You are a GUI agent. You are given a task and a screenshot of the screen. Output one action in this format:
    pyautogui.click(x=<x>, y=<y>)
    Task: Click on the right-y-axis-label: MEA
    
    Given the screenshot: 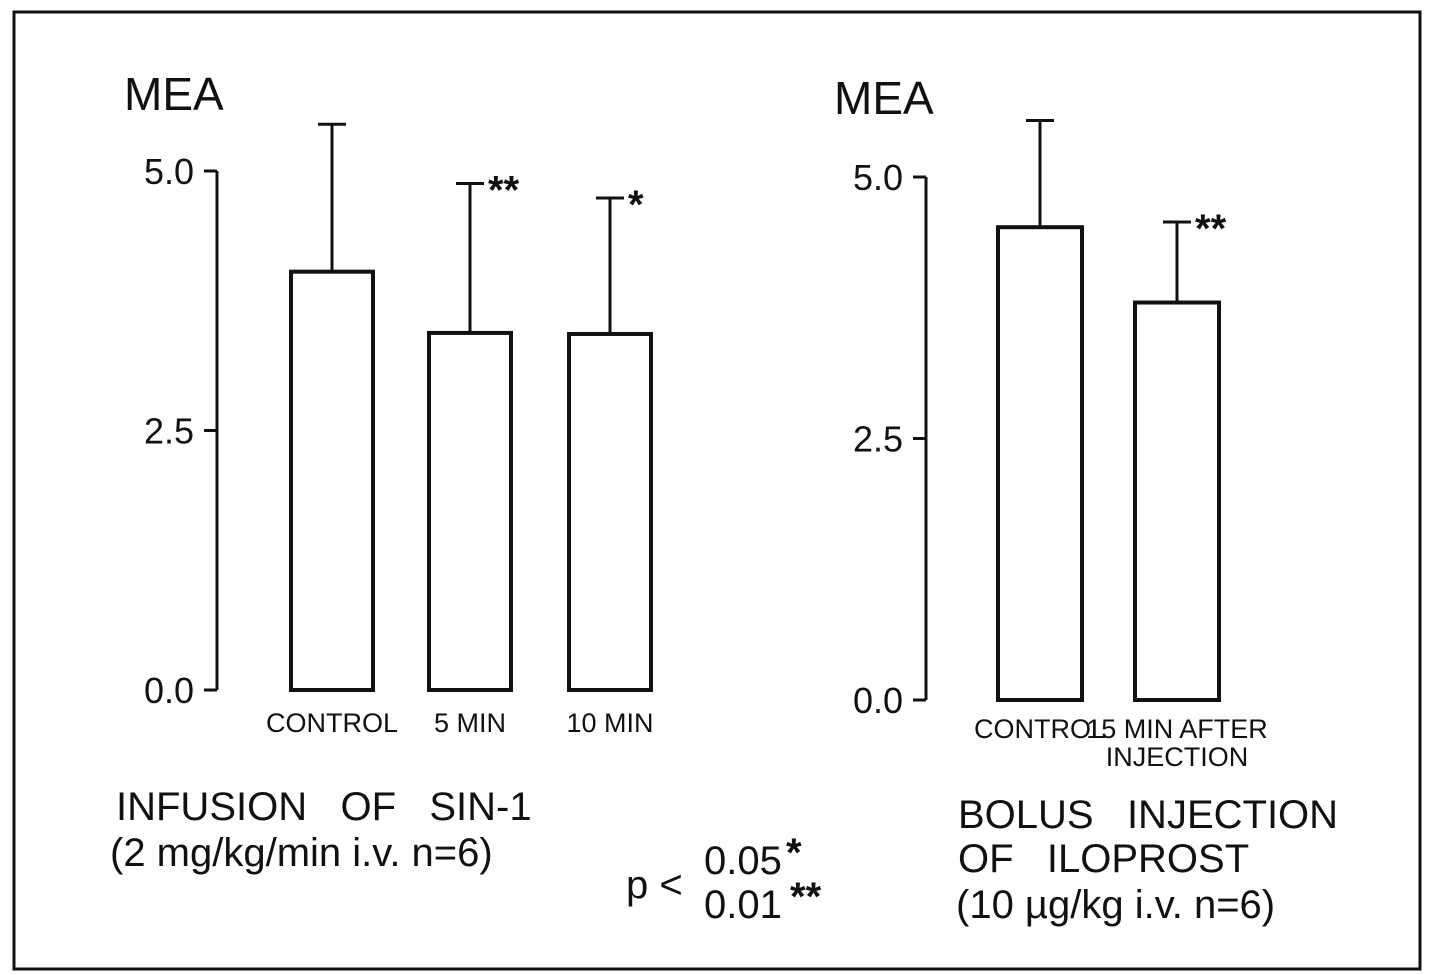 What is the action you would take?
    pyautogui.click(x=884, y=98)
    